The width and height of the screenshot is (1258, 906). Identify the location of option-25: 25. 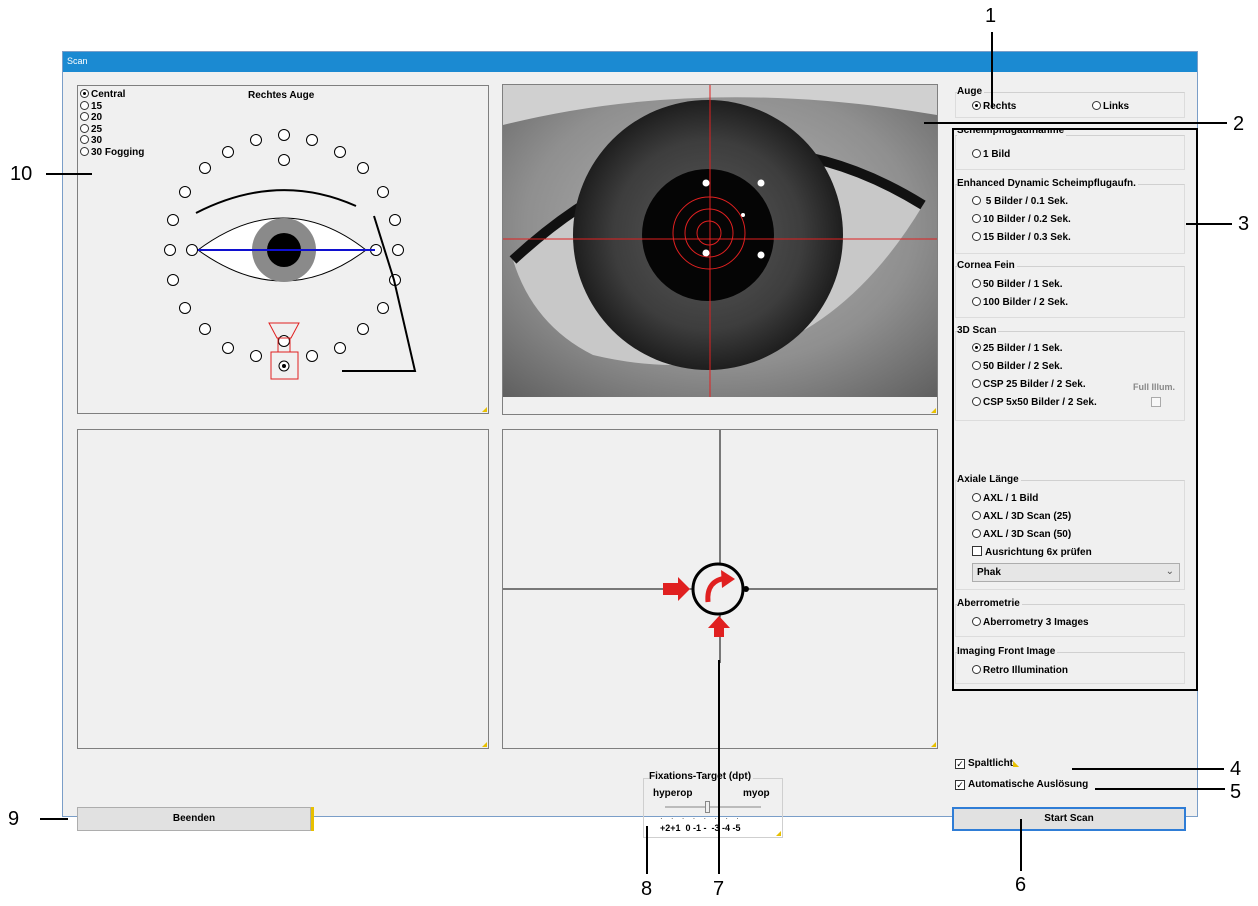
(112, 129).